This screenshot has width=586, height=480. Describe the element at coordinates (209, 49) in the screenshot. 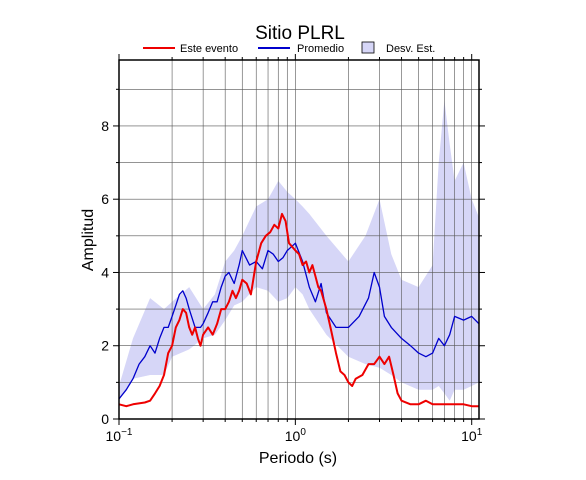

I see `legend-label-este-evento: Este evento` at that location.